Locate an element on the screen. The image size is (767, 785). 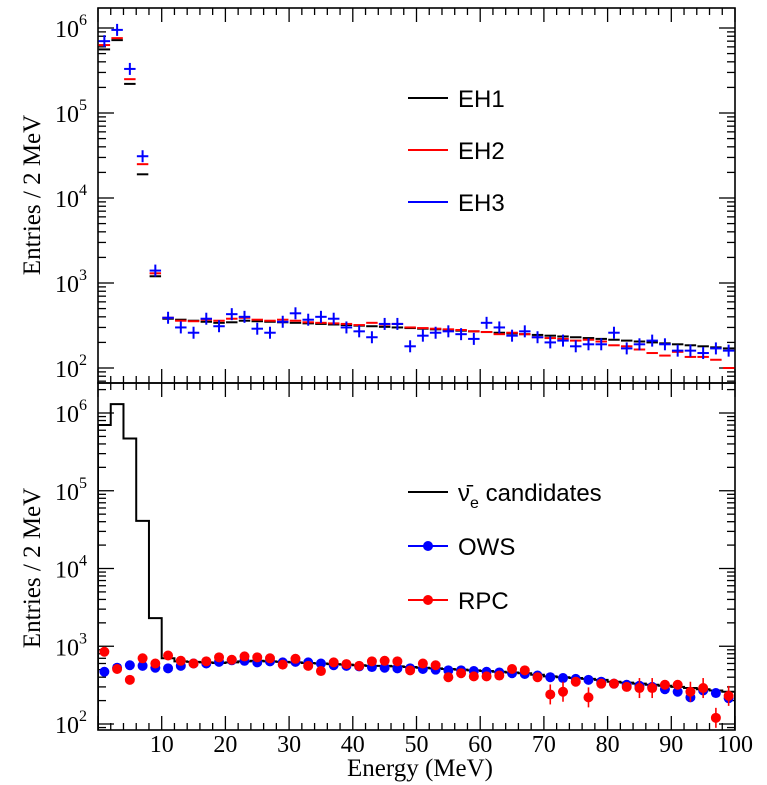
x-tick-label: 10 is located at coordinates (162, 745).